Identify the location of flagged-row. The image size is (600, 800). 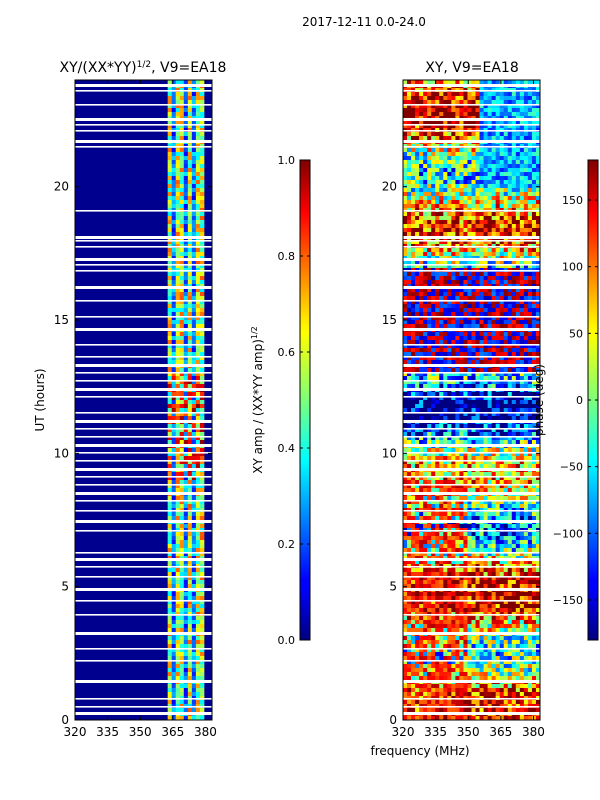
(143, 397).